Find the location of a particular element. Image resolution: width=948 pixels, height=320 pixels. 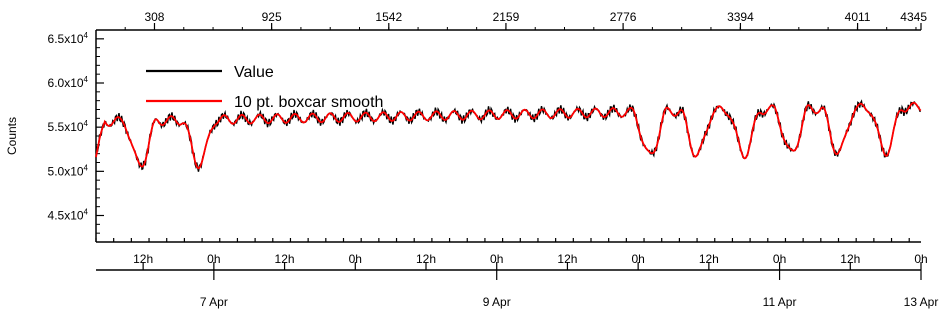

y-axis-tick-label: 5.5x10⁴ is located at coordinates (68, 126).